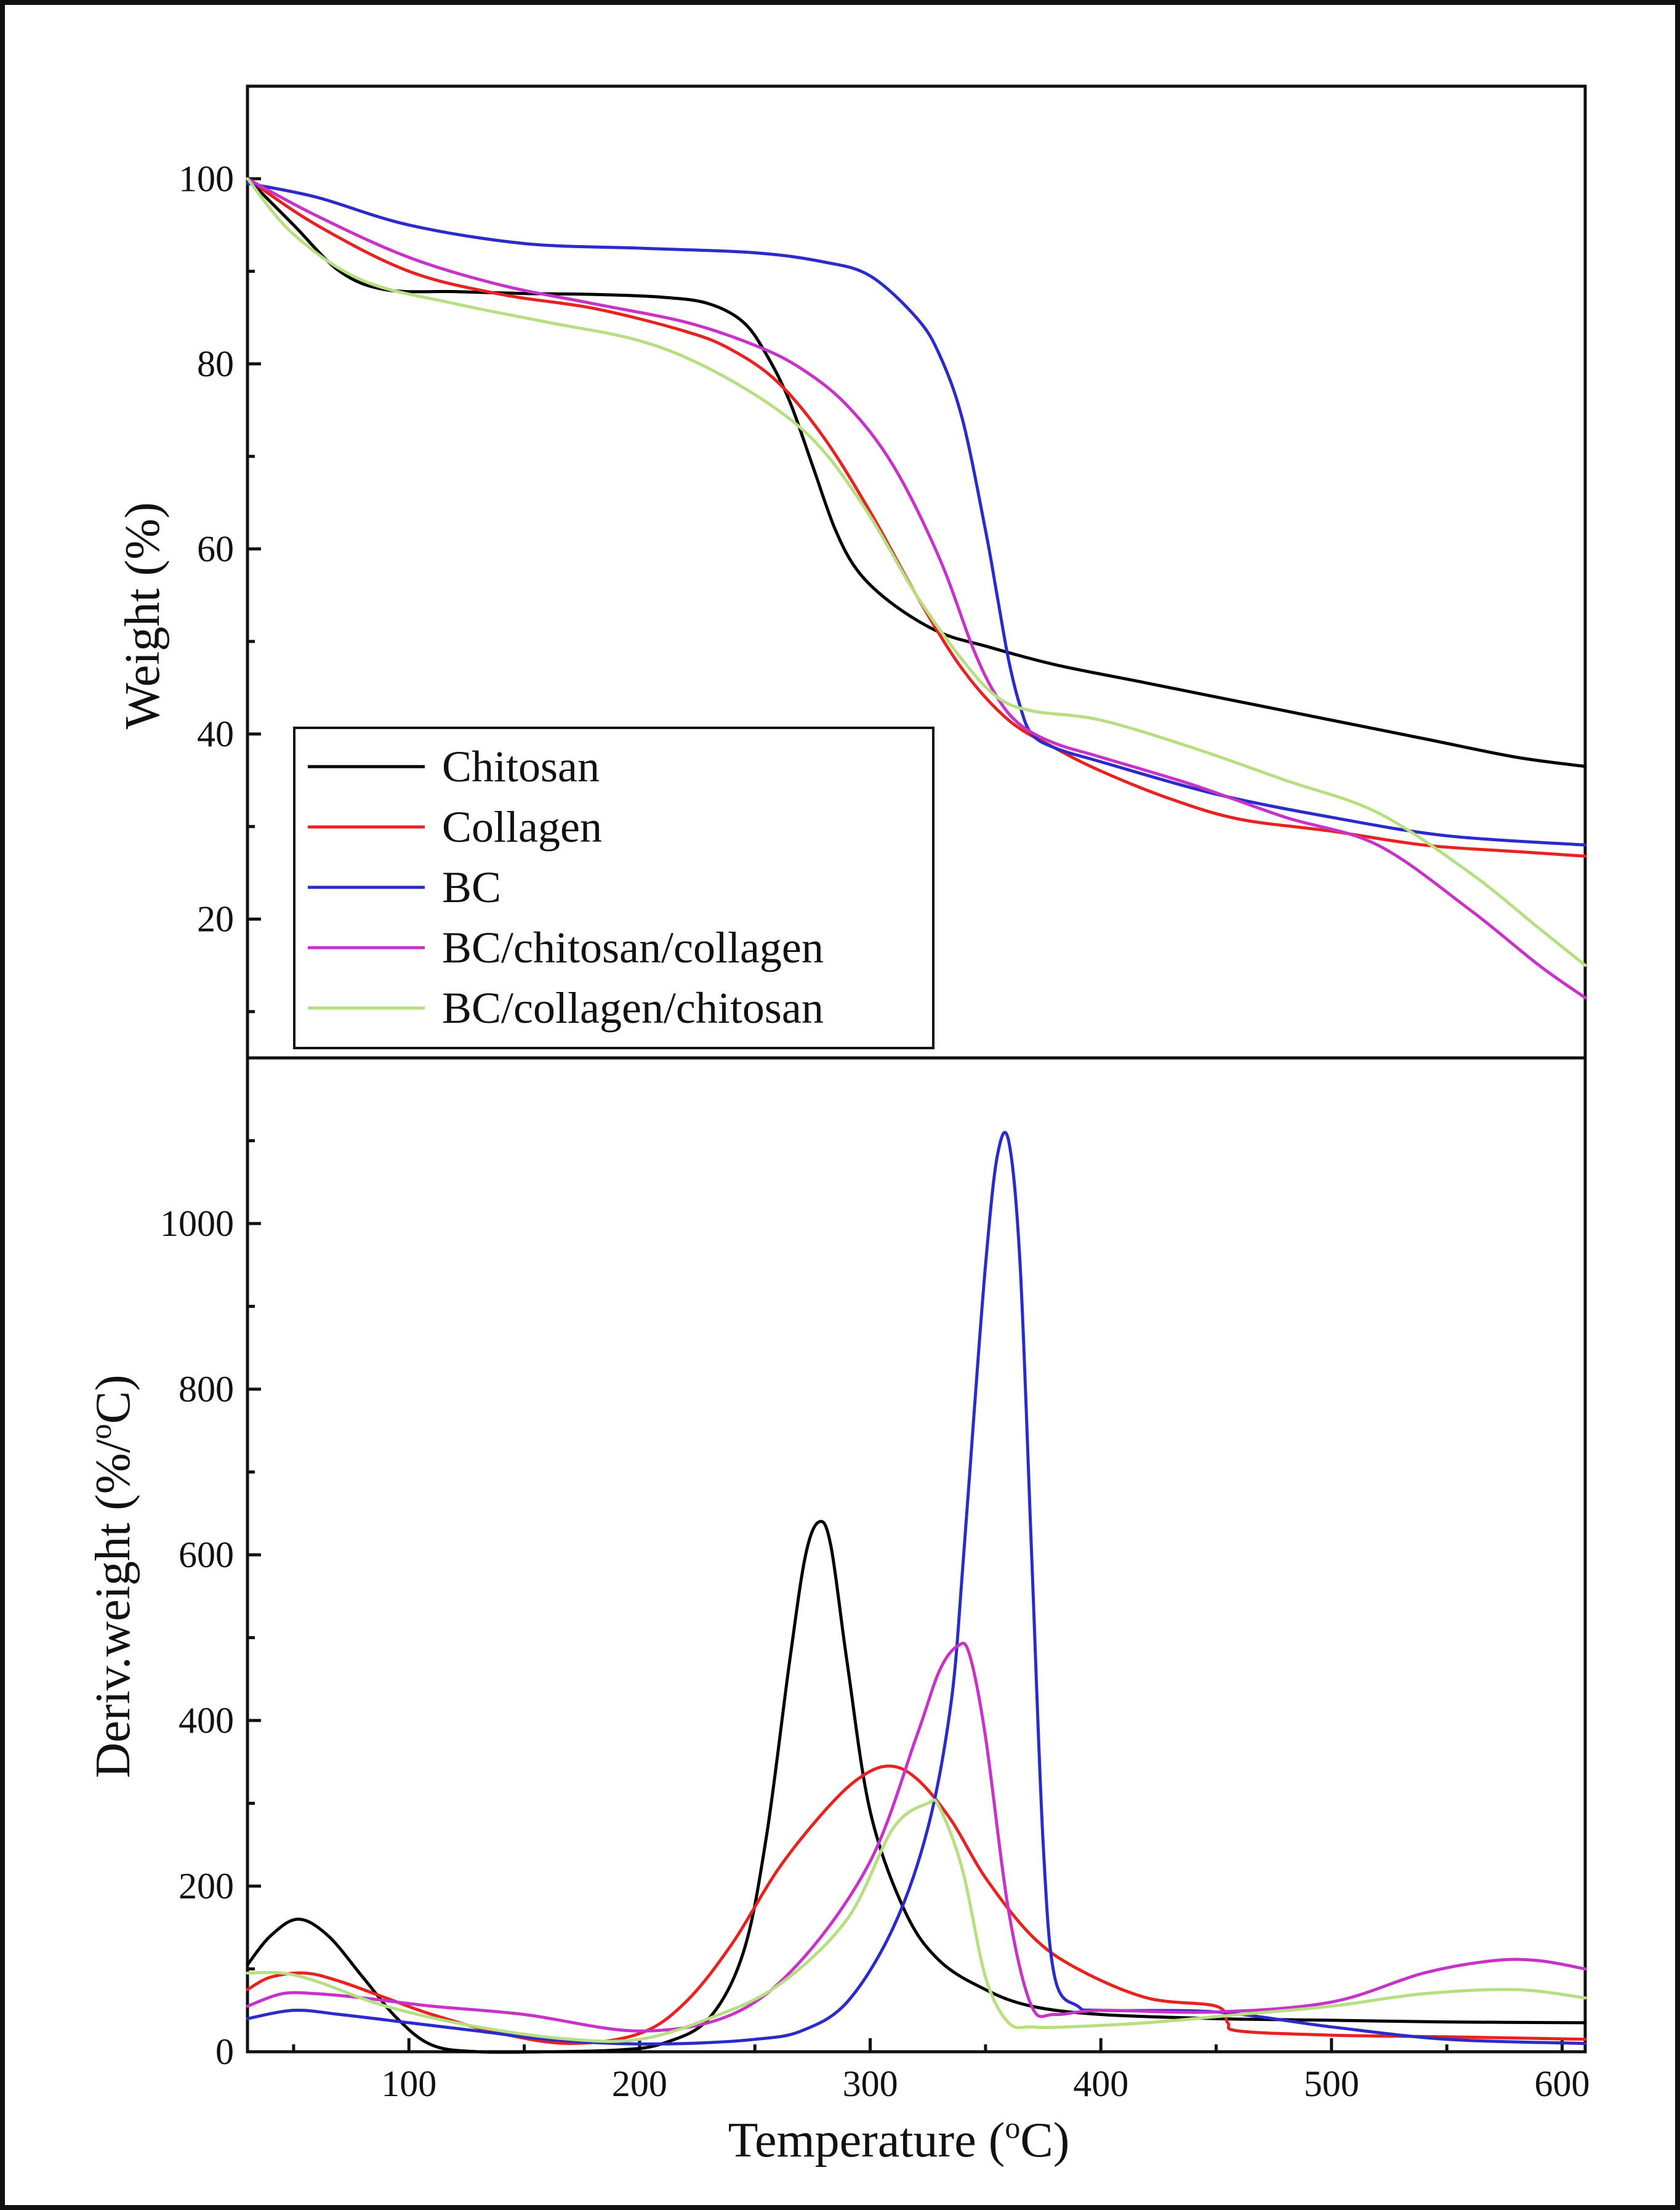 This screenshot has width=1680, height=2210. What do you see at coordinates (215, 919) in the screenshot?
I see `tga-y-tick-label-20: 20` at bounding box center [215, 919].